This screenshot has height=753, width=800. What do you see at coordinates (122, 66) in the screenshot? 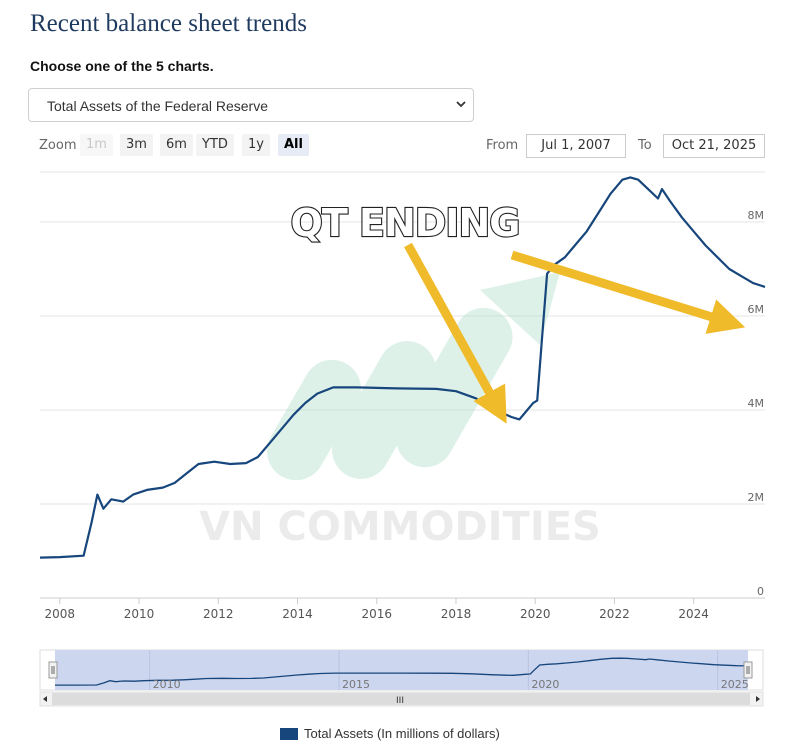
I see `chart-chooser-prompt: Choose one of the 5 charts.` at bounding box center [122, 66].